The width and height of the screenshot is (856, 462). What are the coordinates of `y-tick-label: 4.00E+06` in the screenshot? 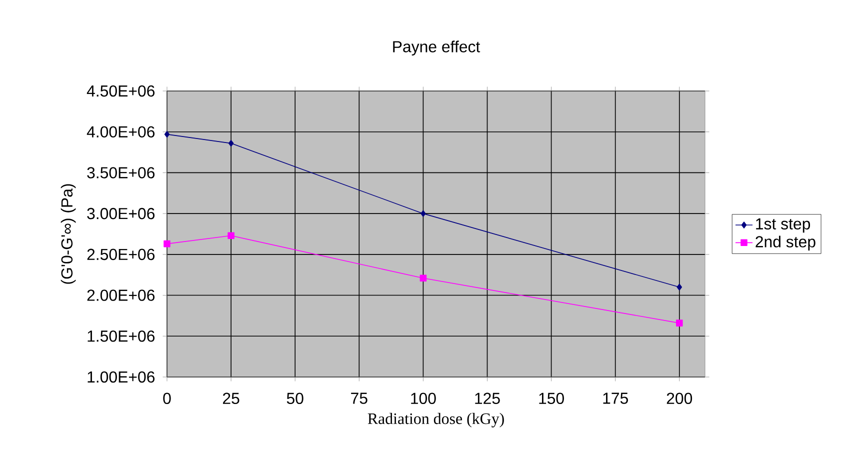 It's located at (120, 132).